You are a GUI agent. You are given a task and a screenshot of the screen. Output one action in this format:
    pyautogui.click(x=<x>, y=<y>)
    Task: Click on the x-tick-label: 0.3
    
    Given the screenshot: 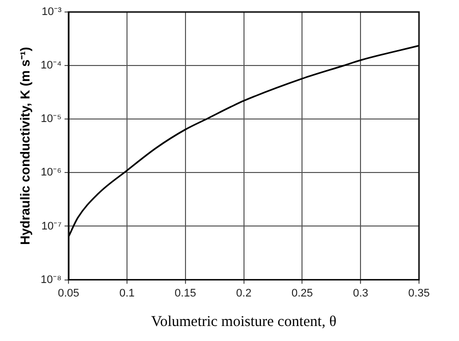 What is the action you would take?
    pyautogui.click(x=360, y=293)
    